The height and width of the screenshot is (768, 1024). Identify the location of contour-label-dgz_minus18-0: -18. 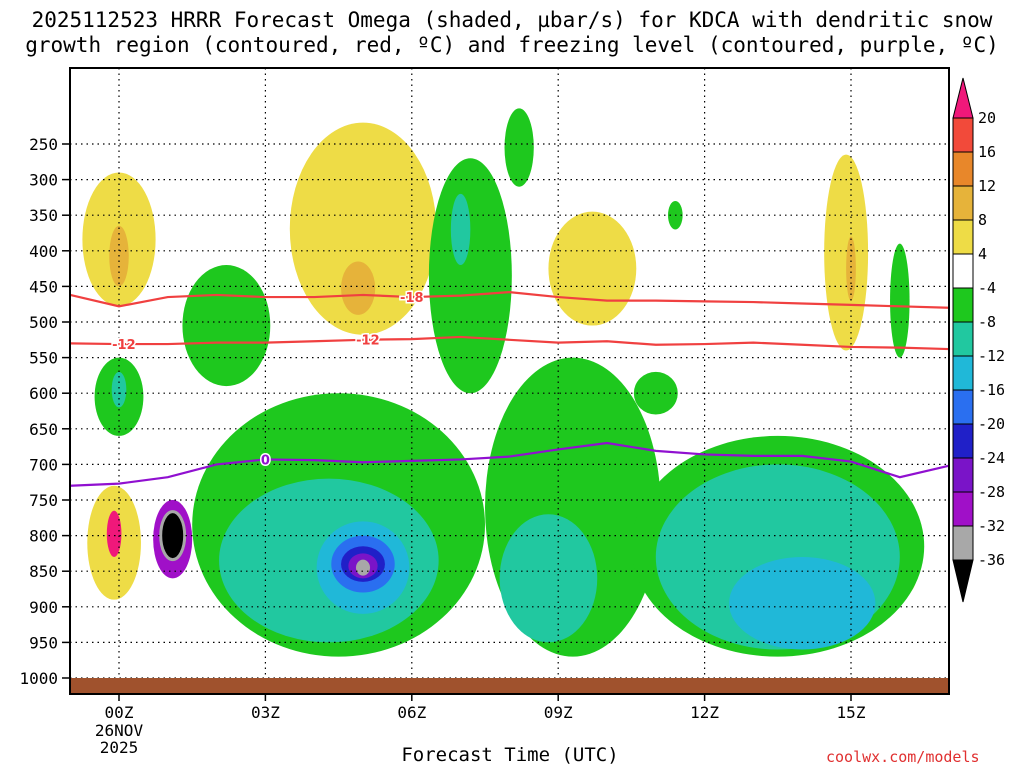
(412, 298).